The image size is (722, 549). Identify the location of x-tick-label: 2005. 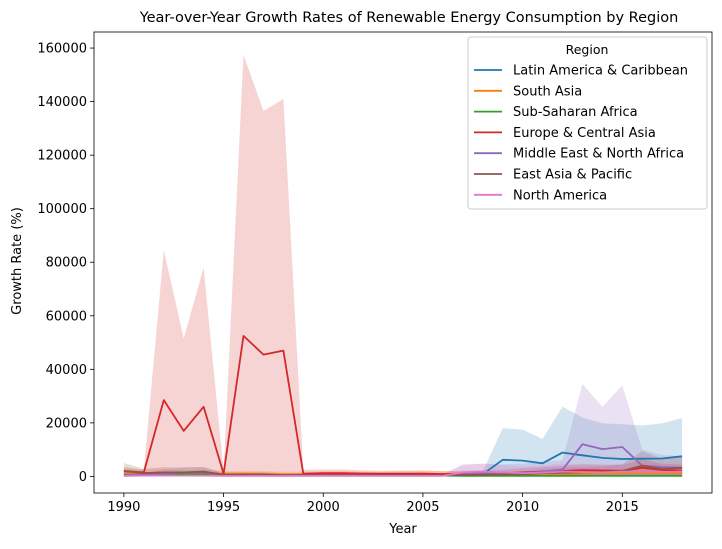
(422, 507).